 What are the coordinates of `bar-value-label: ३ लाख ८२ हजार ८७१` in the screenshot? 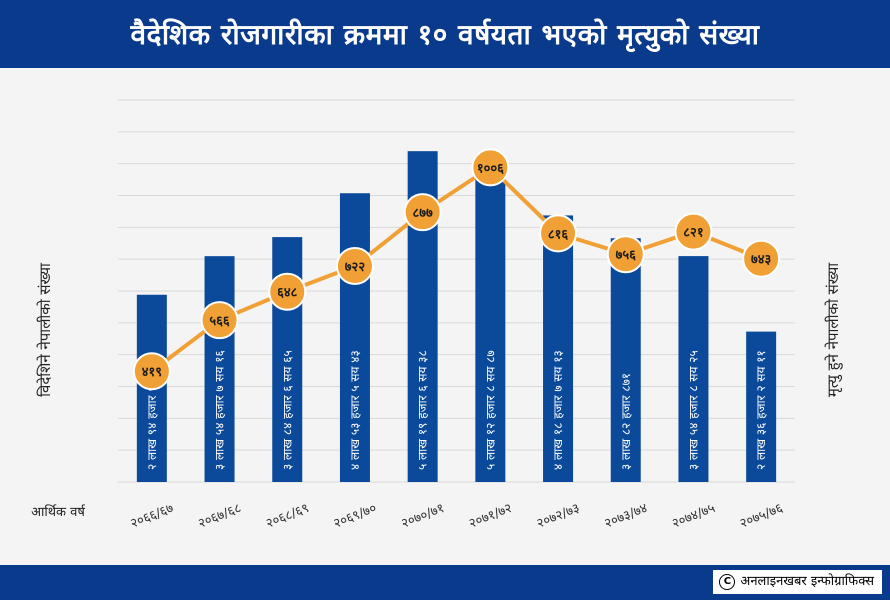 It's located at (626, 421).